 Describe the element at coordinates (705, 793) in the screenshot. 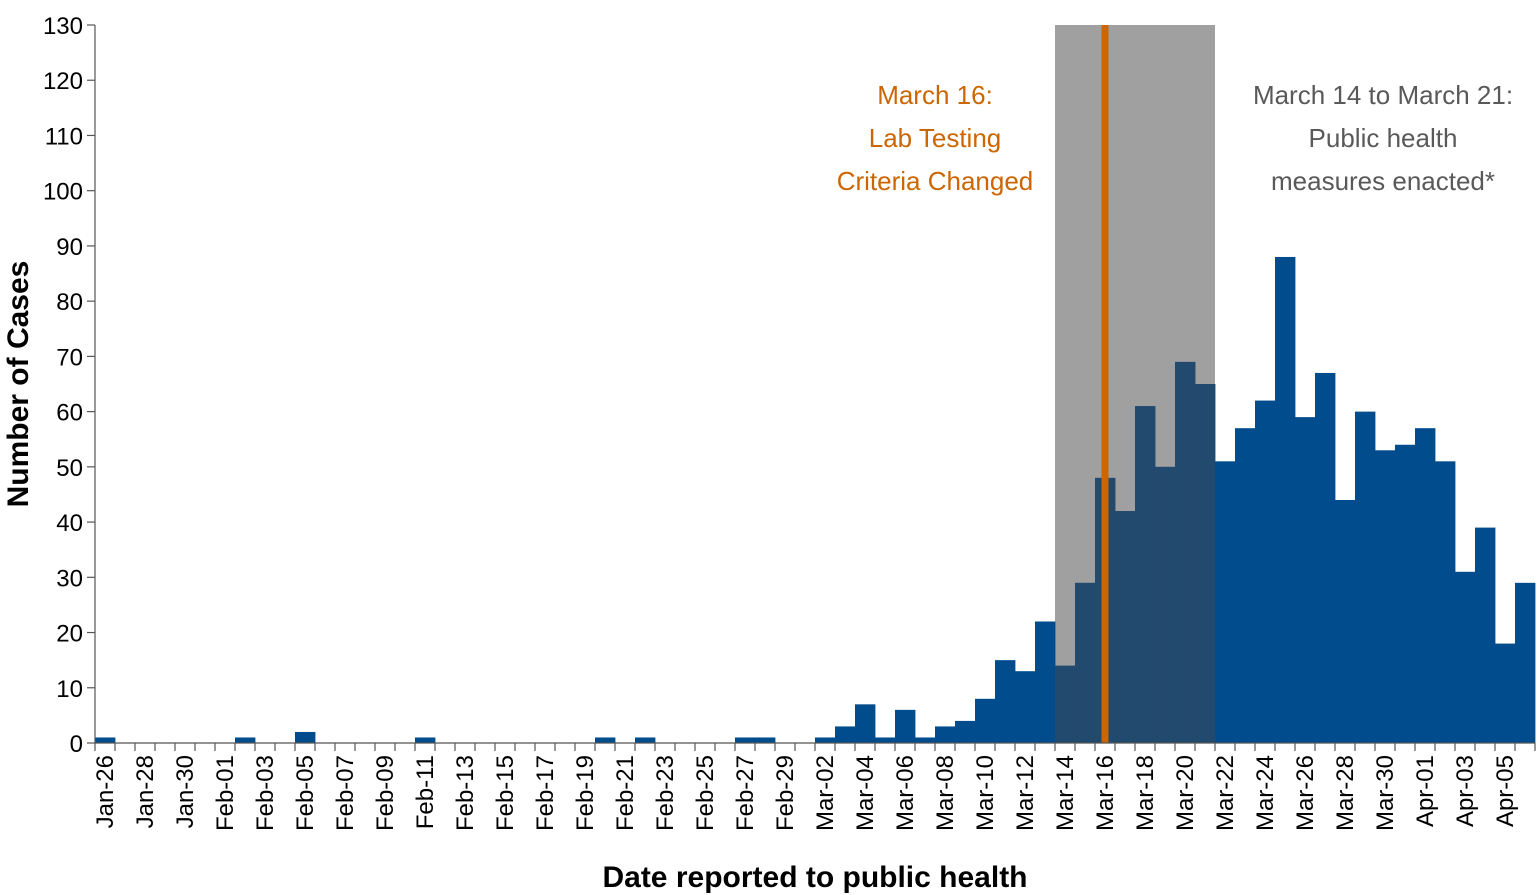

I see `x-tick-label-feb-25: Feb-25` at that location.